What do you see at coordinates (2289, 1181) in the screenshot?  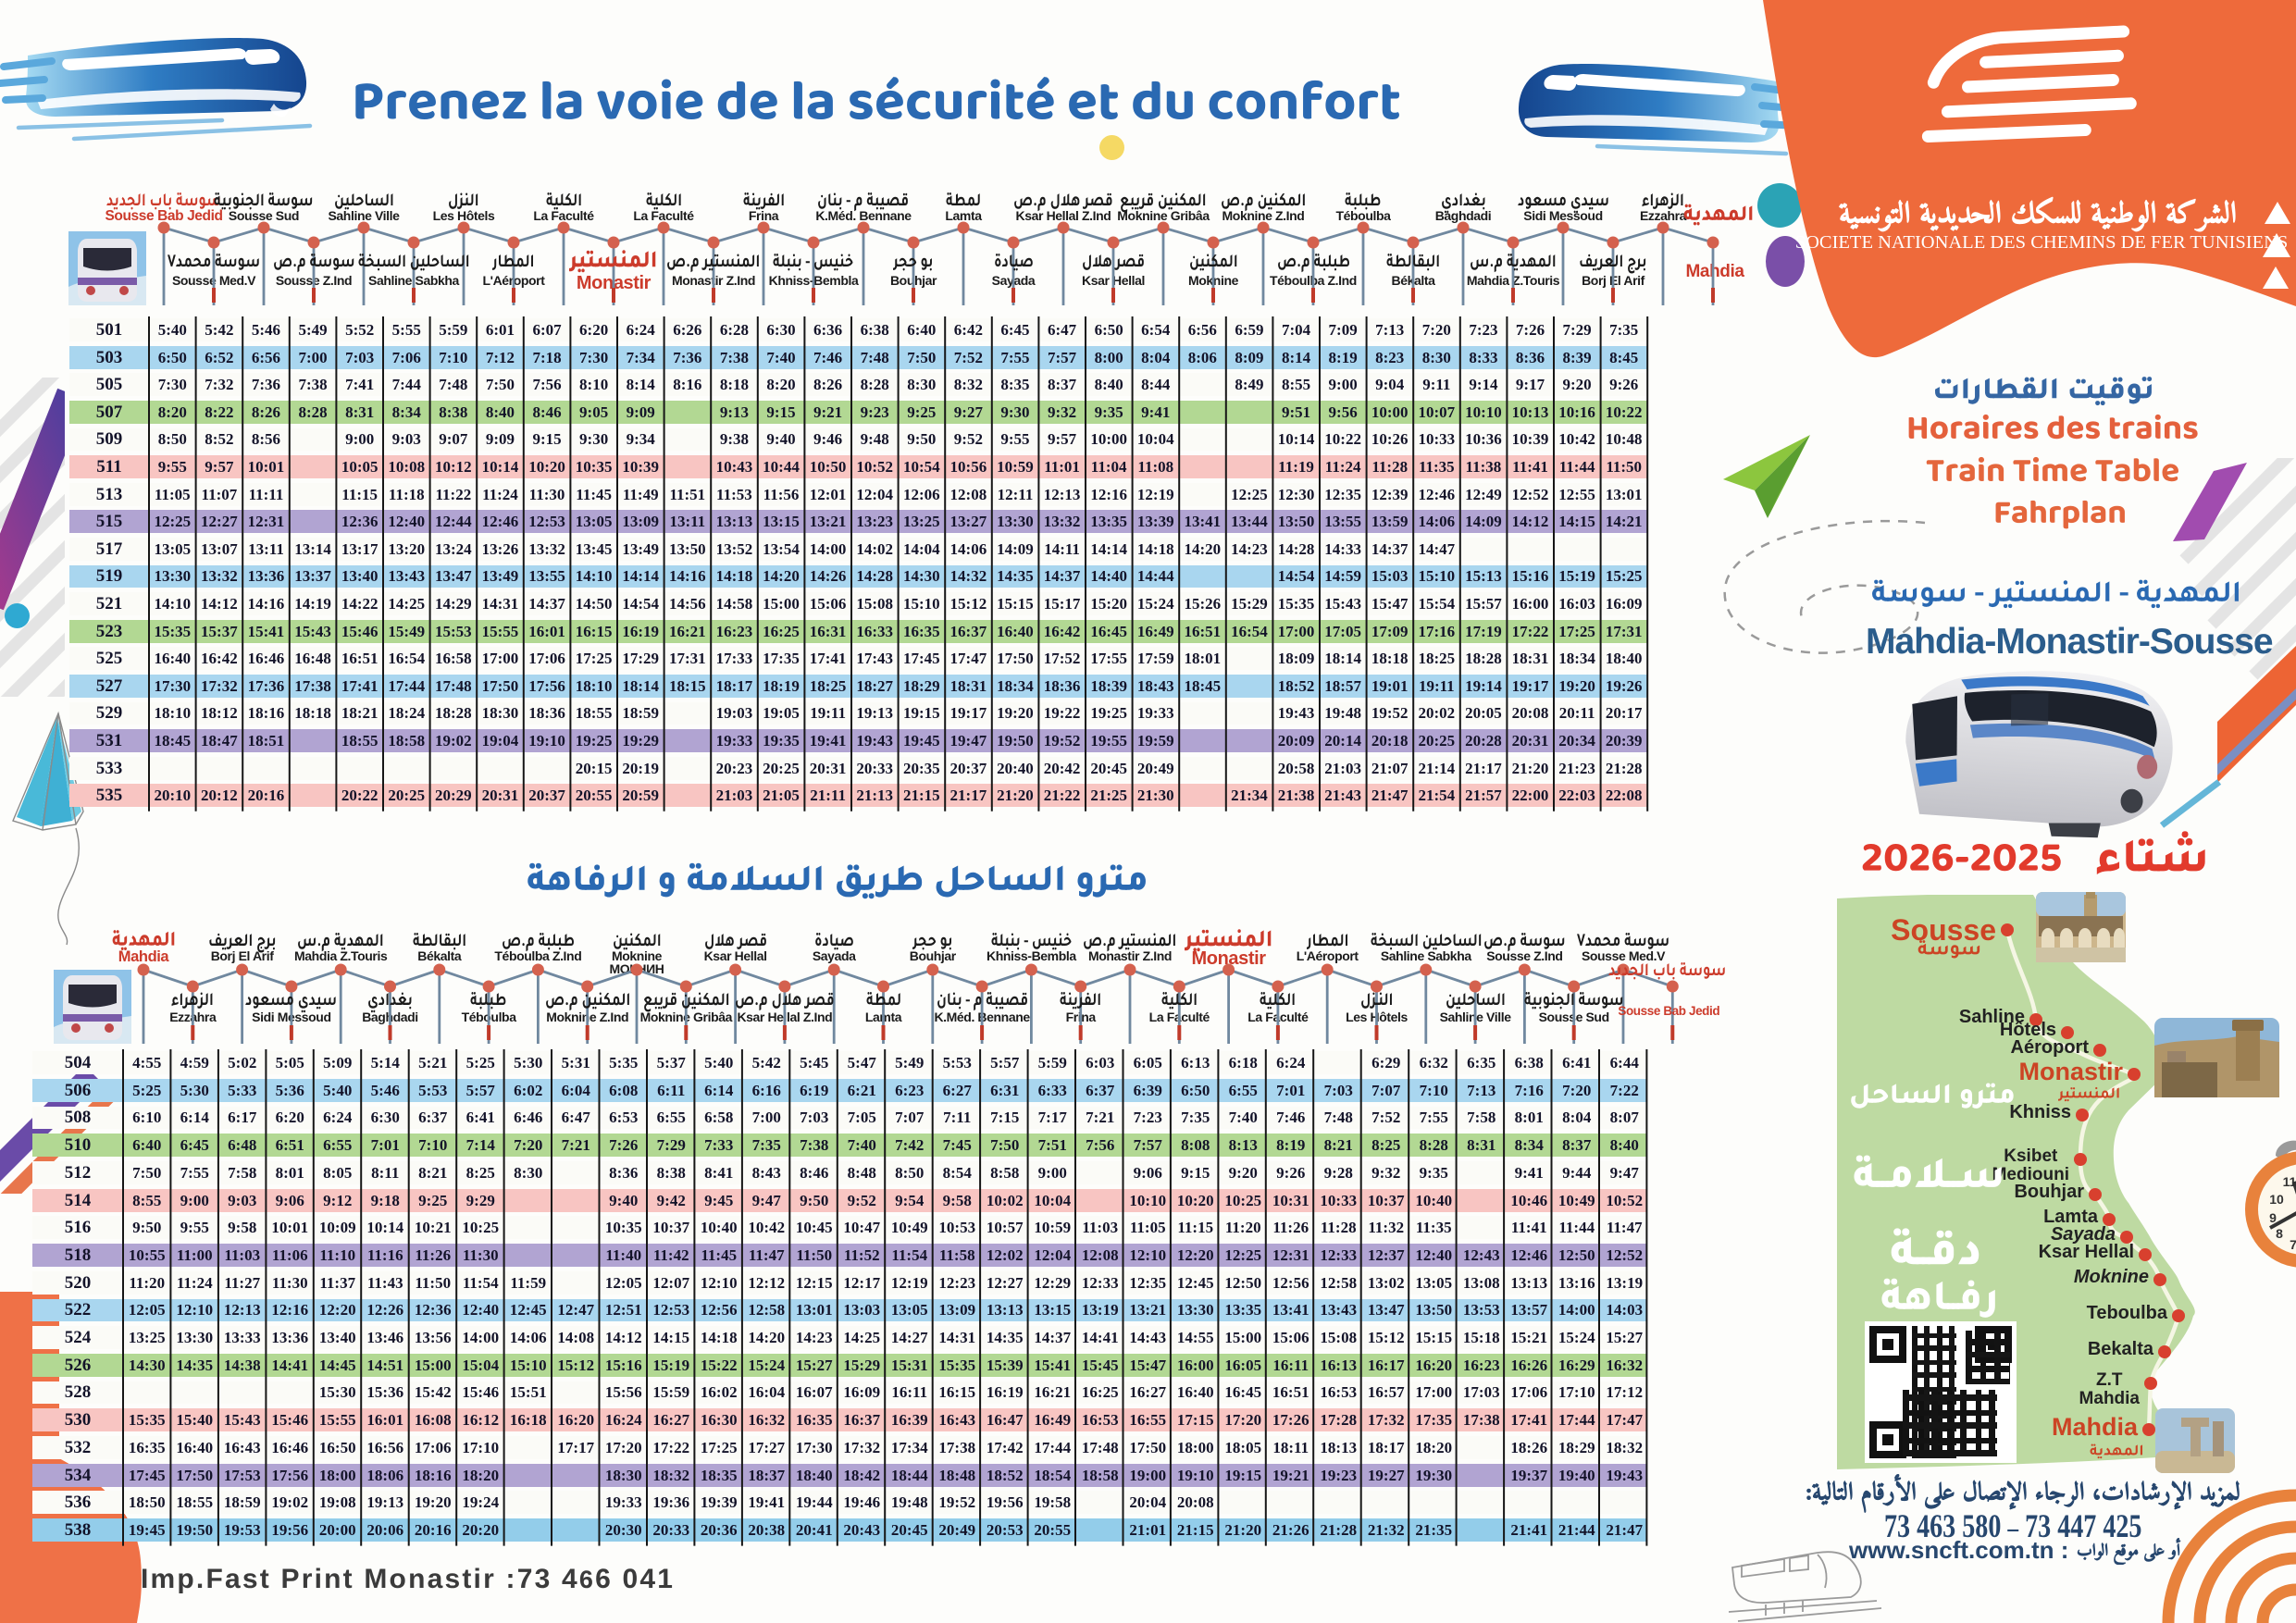 I see `svg-text: 11` at bounding box center [2289, 1181].